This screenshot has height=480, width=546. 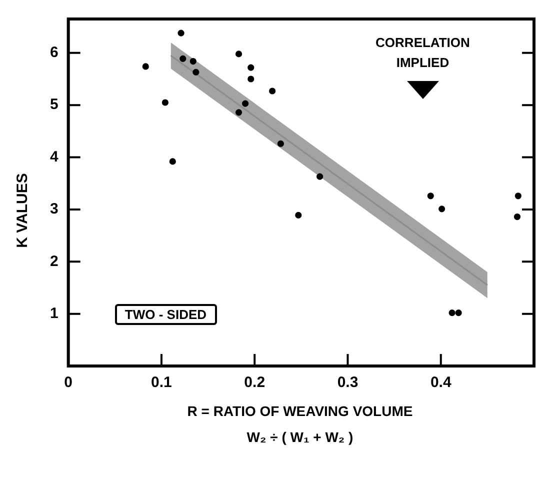 What do you see at coordinates (54, 157) in the screenshot?
I see `y-tick-label: 4` at bounding box center [54, 157].